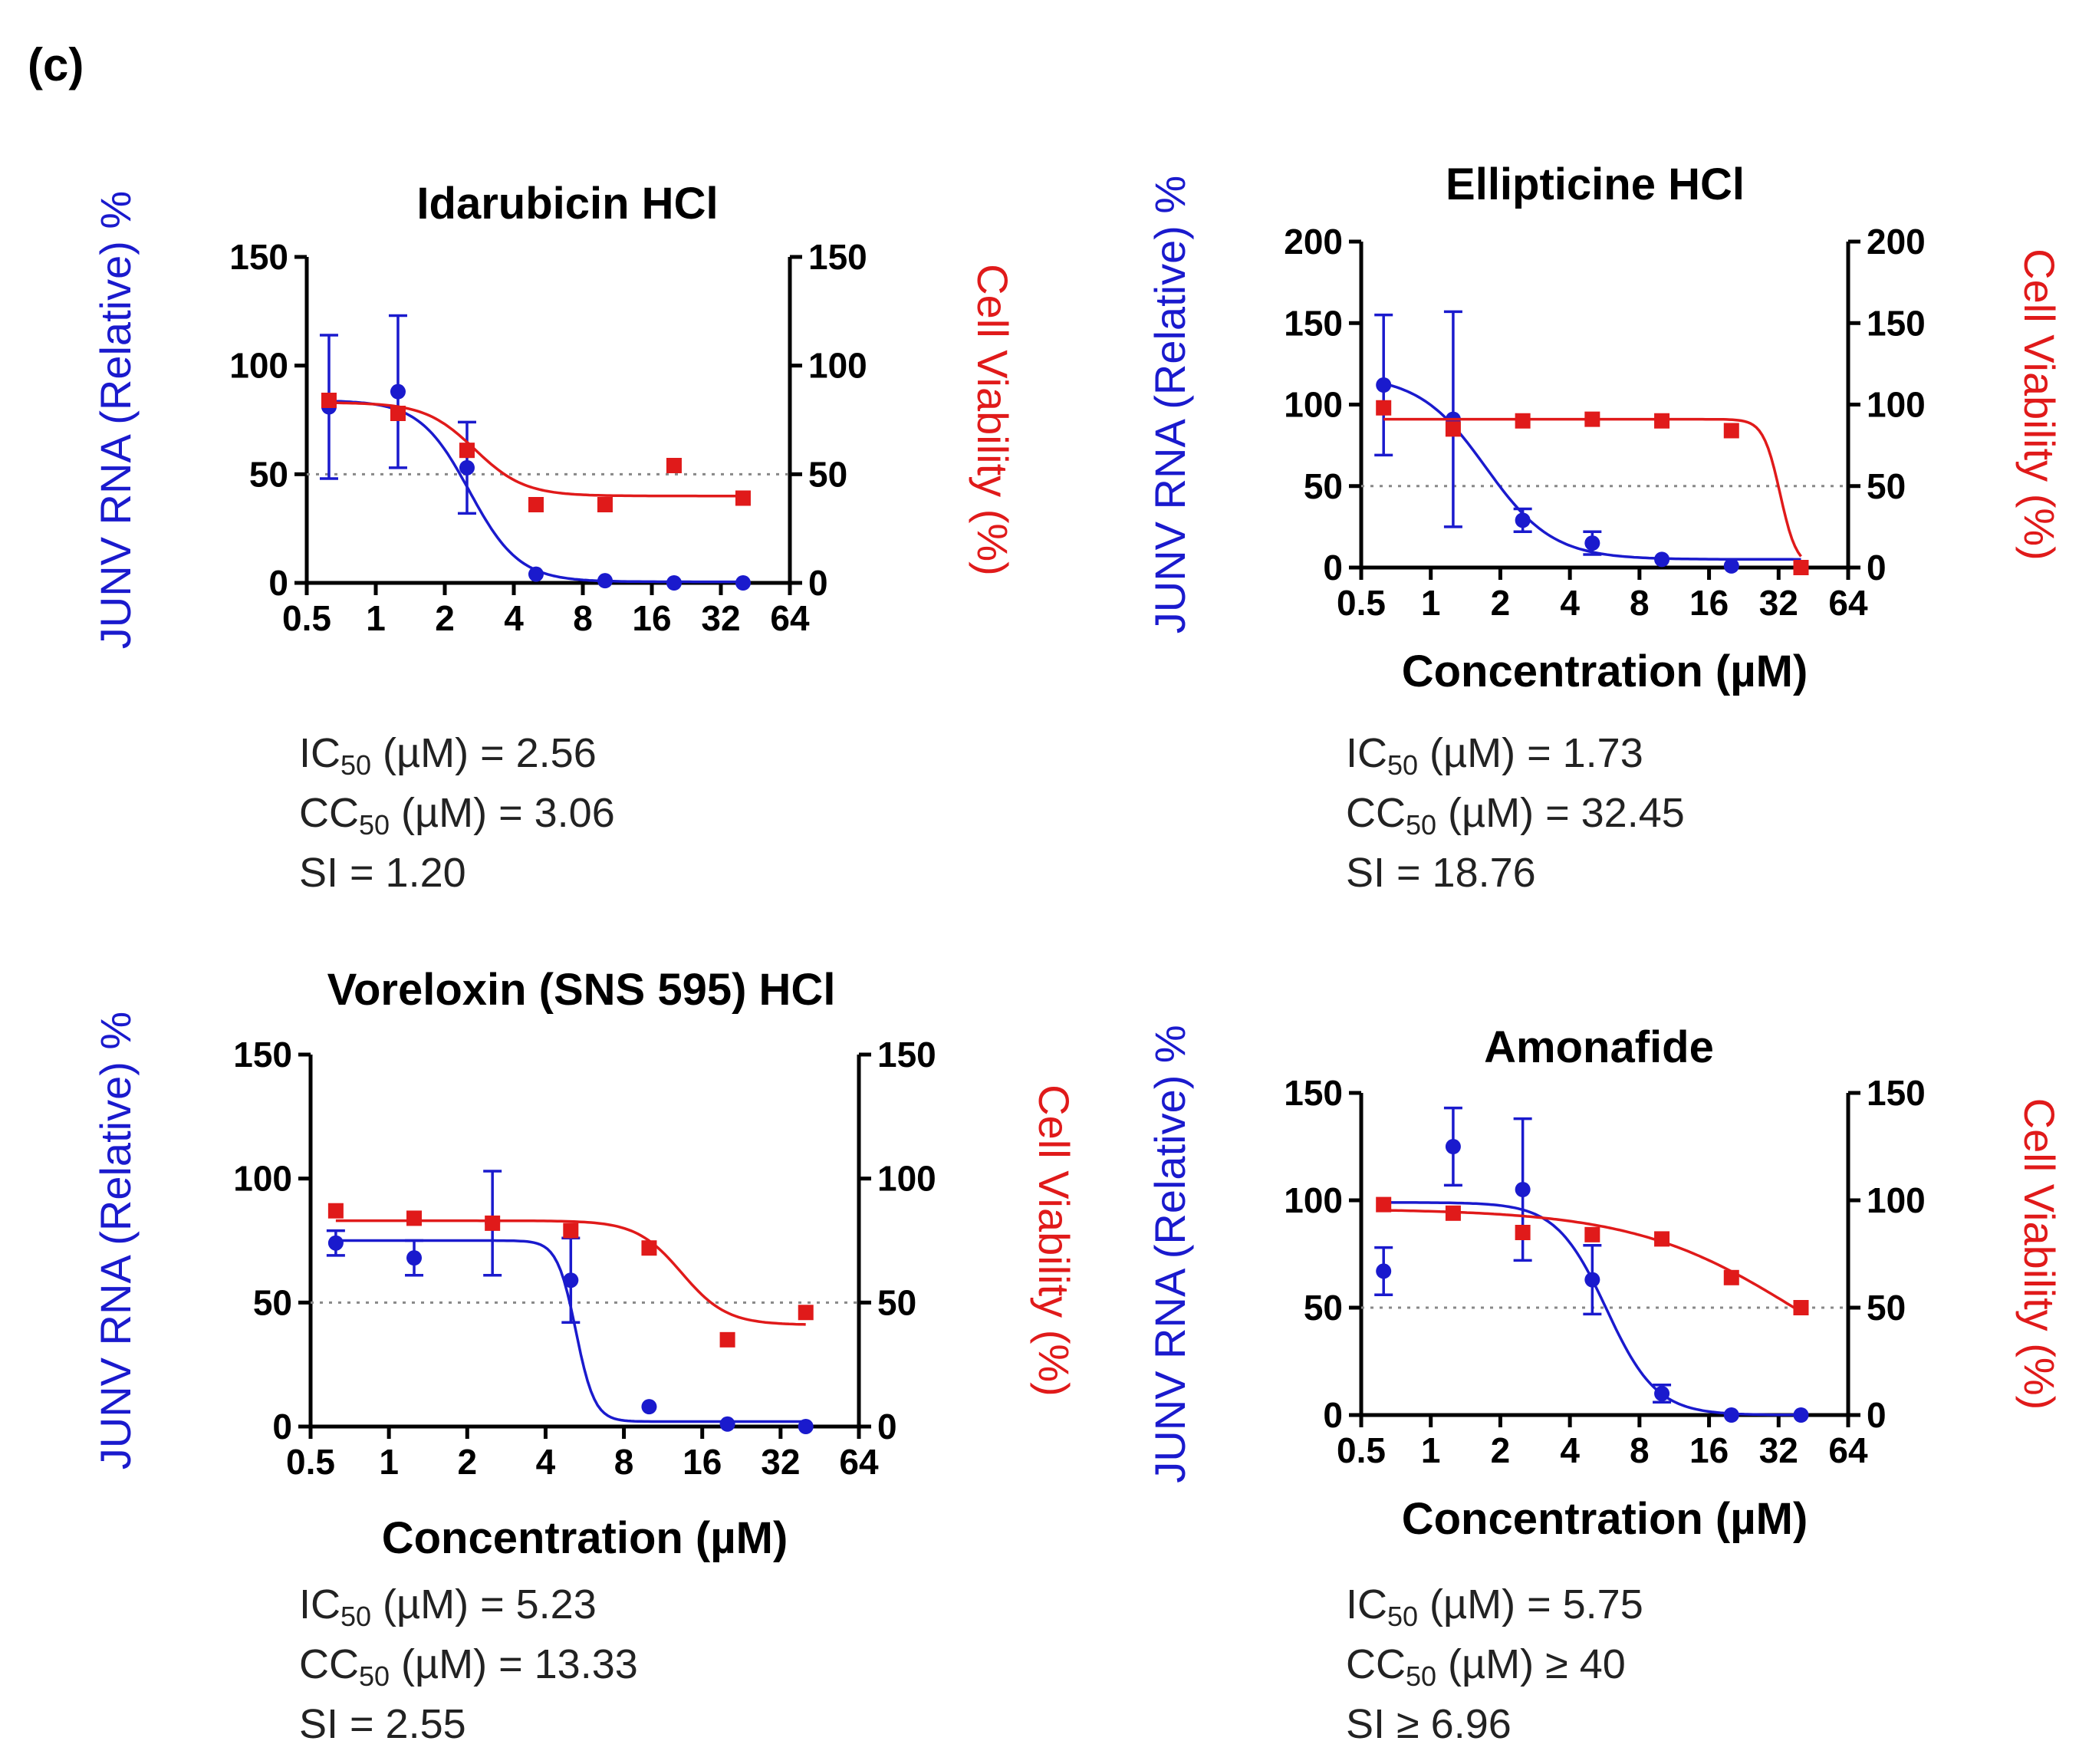  Describe the element at coordinates (382, 873) in the screenshot. I see `si-stat: SI = 1.20` at that location.